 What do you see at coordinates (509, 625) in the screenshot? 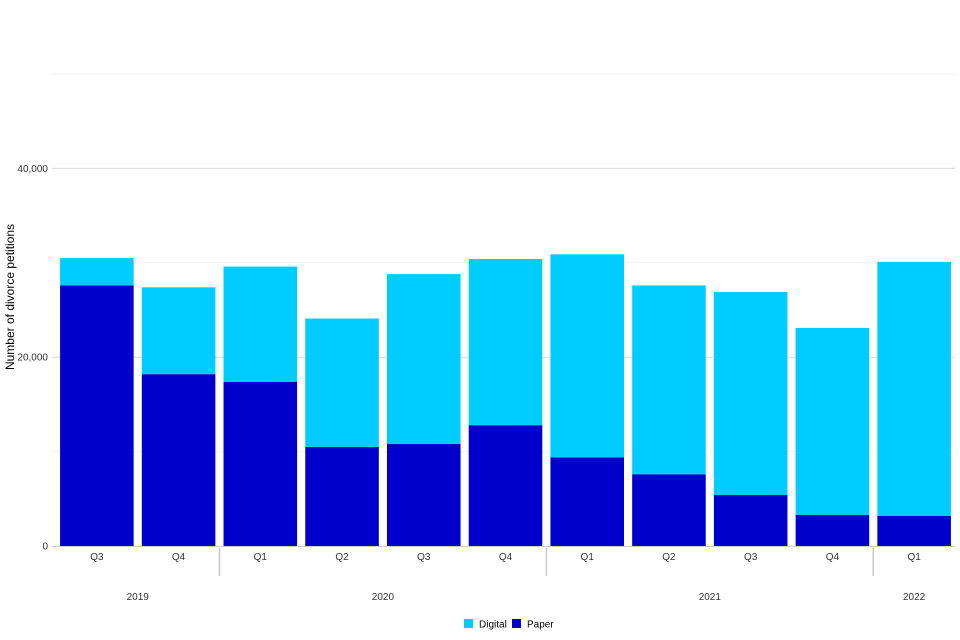
I see `legend: Digital Paper` at bounding box center [509, 625].